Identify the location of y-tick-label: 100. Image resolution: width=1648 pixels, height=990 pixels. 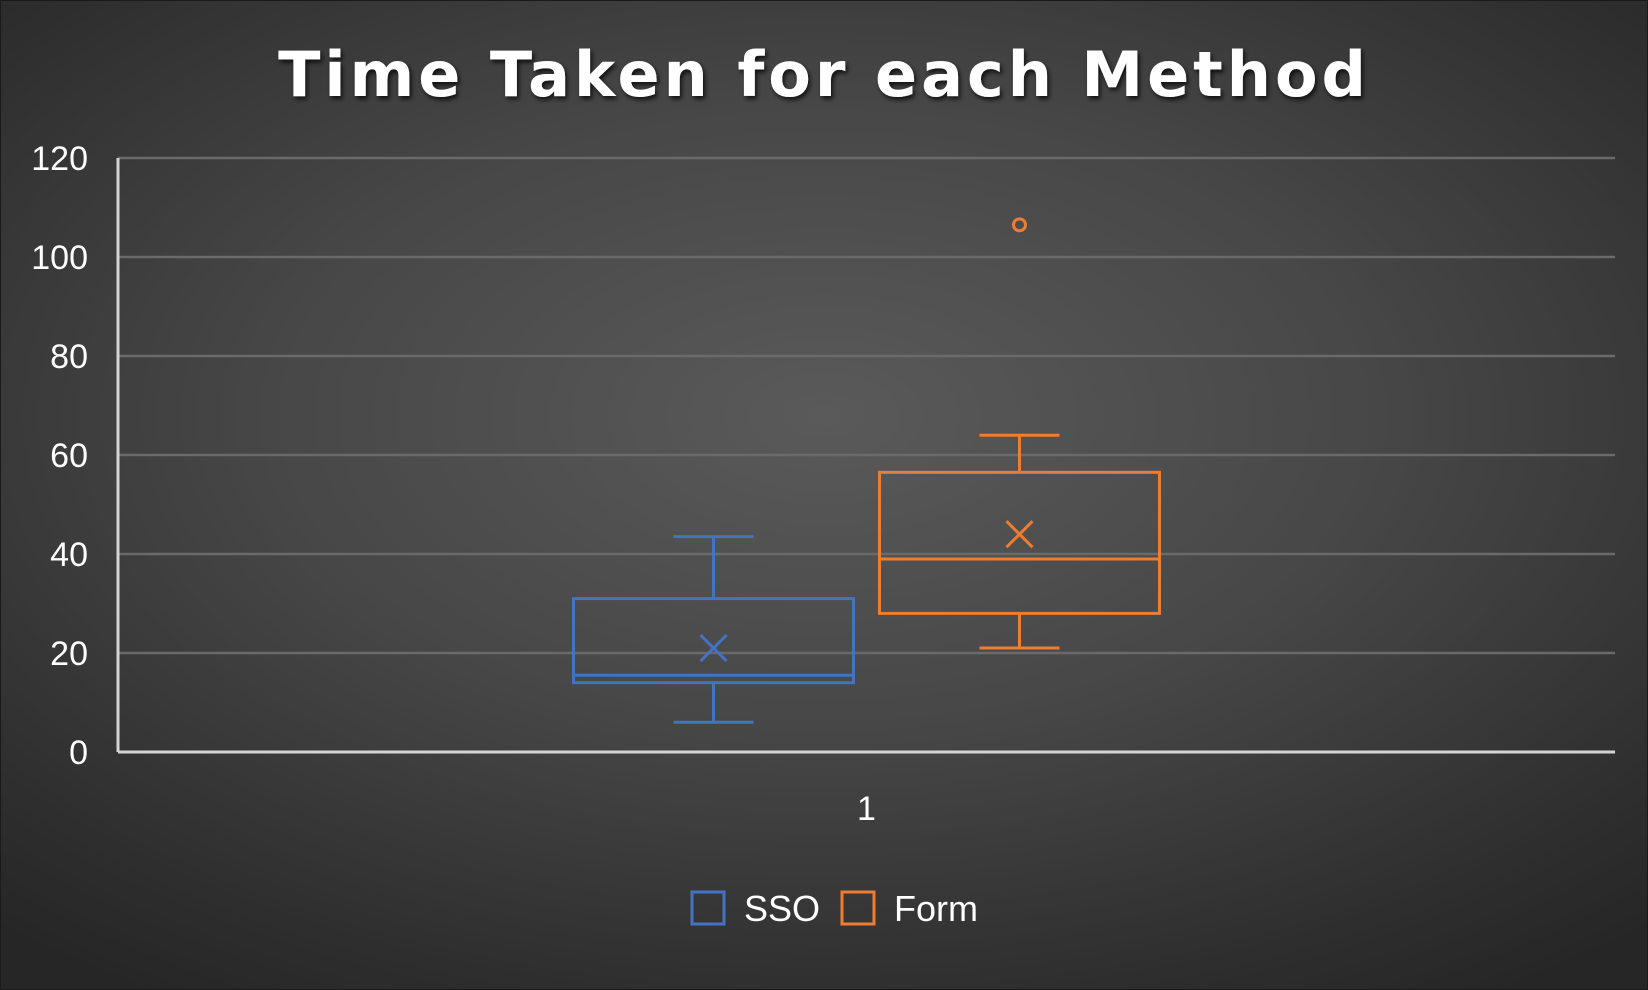
(59, 258).